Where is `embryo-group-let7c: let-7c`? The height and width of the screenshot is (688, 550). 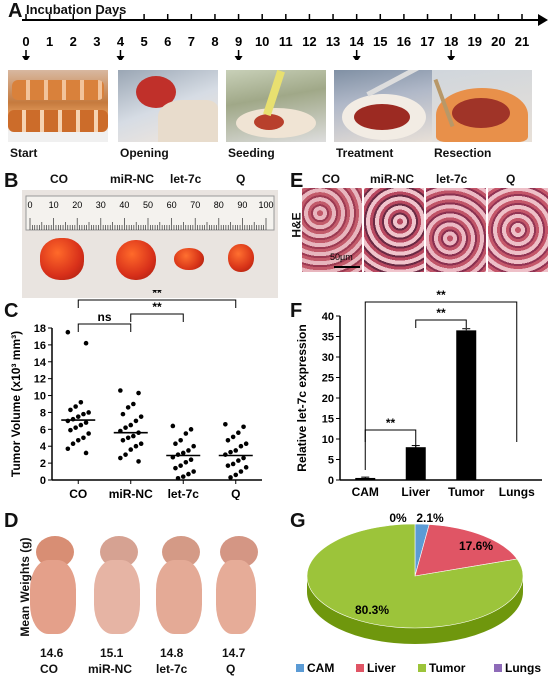 embryo-group-let7c: let-7c is located at coordinates (172, 669).